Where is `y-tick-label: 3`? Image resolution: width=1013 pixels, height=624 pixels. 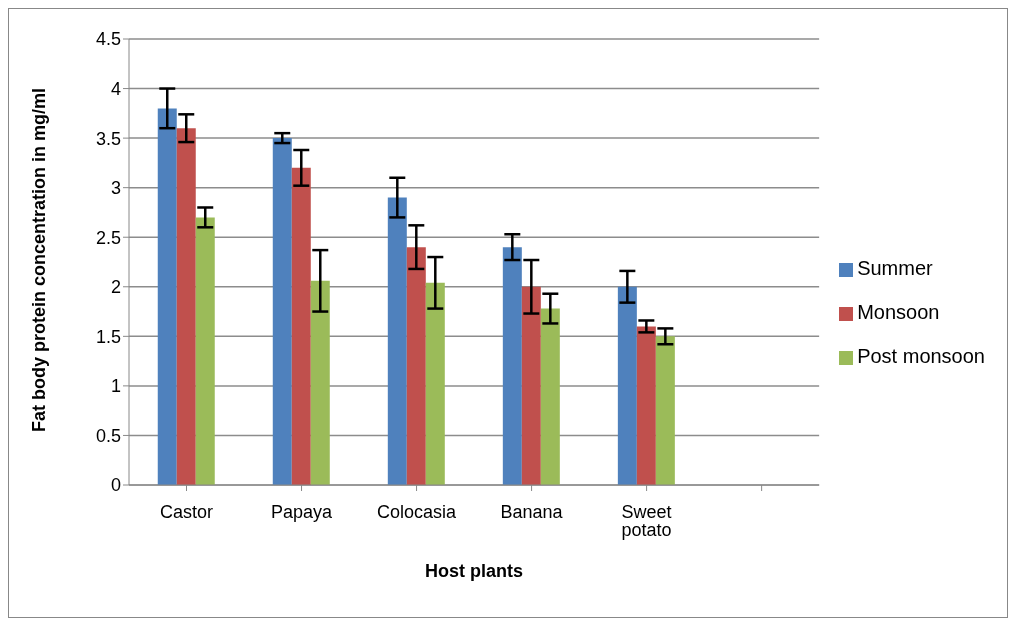
y-tick-label: 3 is located at coordinates (115, 188).